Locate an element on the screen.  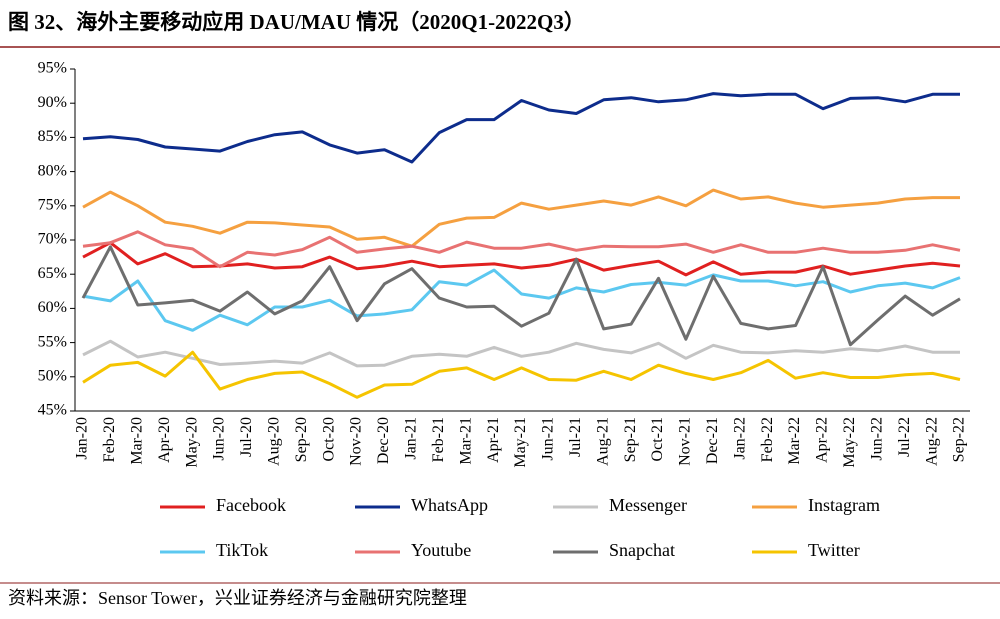
x-tick-label: Dec-20 is located at coordinates (383, 440).